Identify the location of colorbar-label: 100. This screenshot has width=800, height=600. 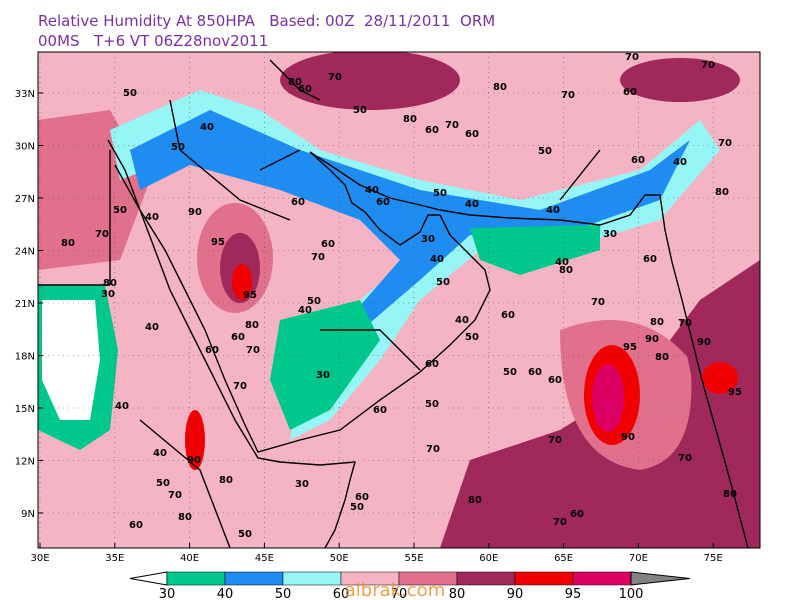
(631, 593).